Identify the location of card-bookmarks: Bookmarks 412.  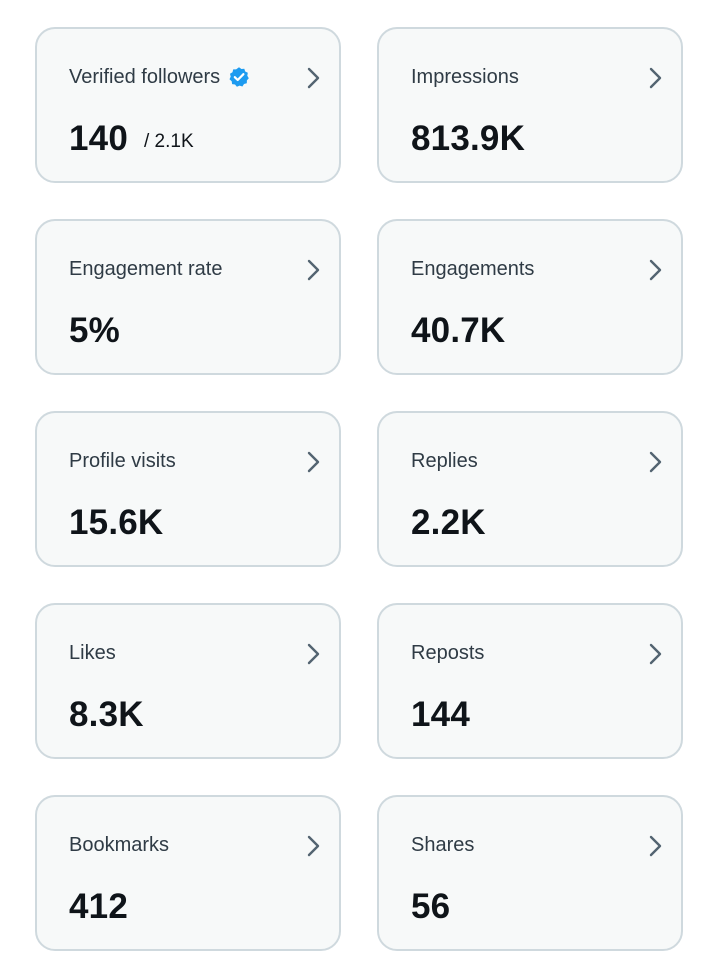
(188, 873).